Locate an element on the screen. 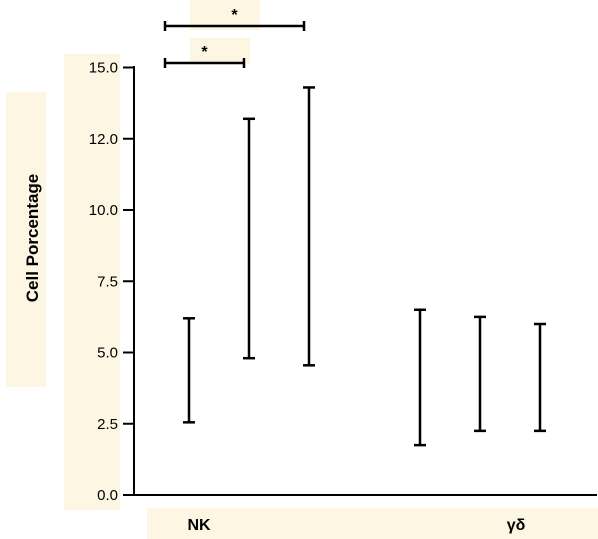 Image resolution: width=598 pixels, height=539 pixels. significance-markers: ** is located at coordinates (234, 37).